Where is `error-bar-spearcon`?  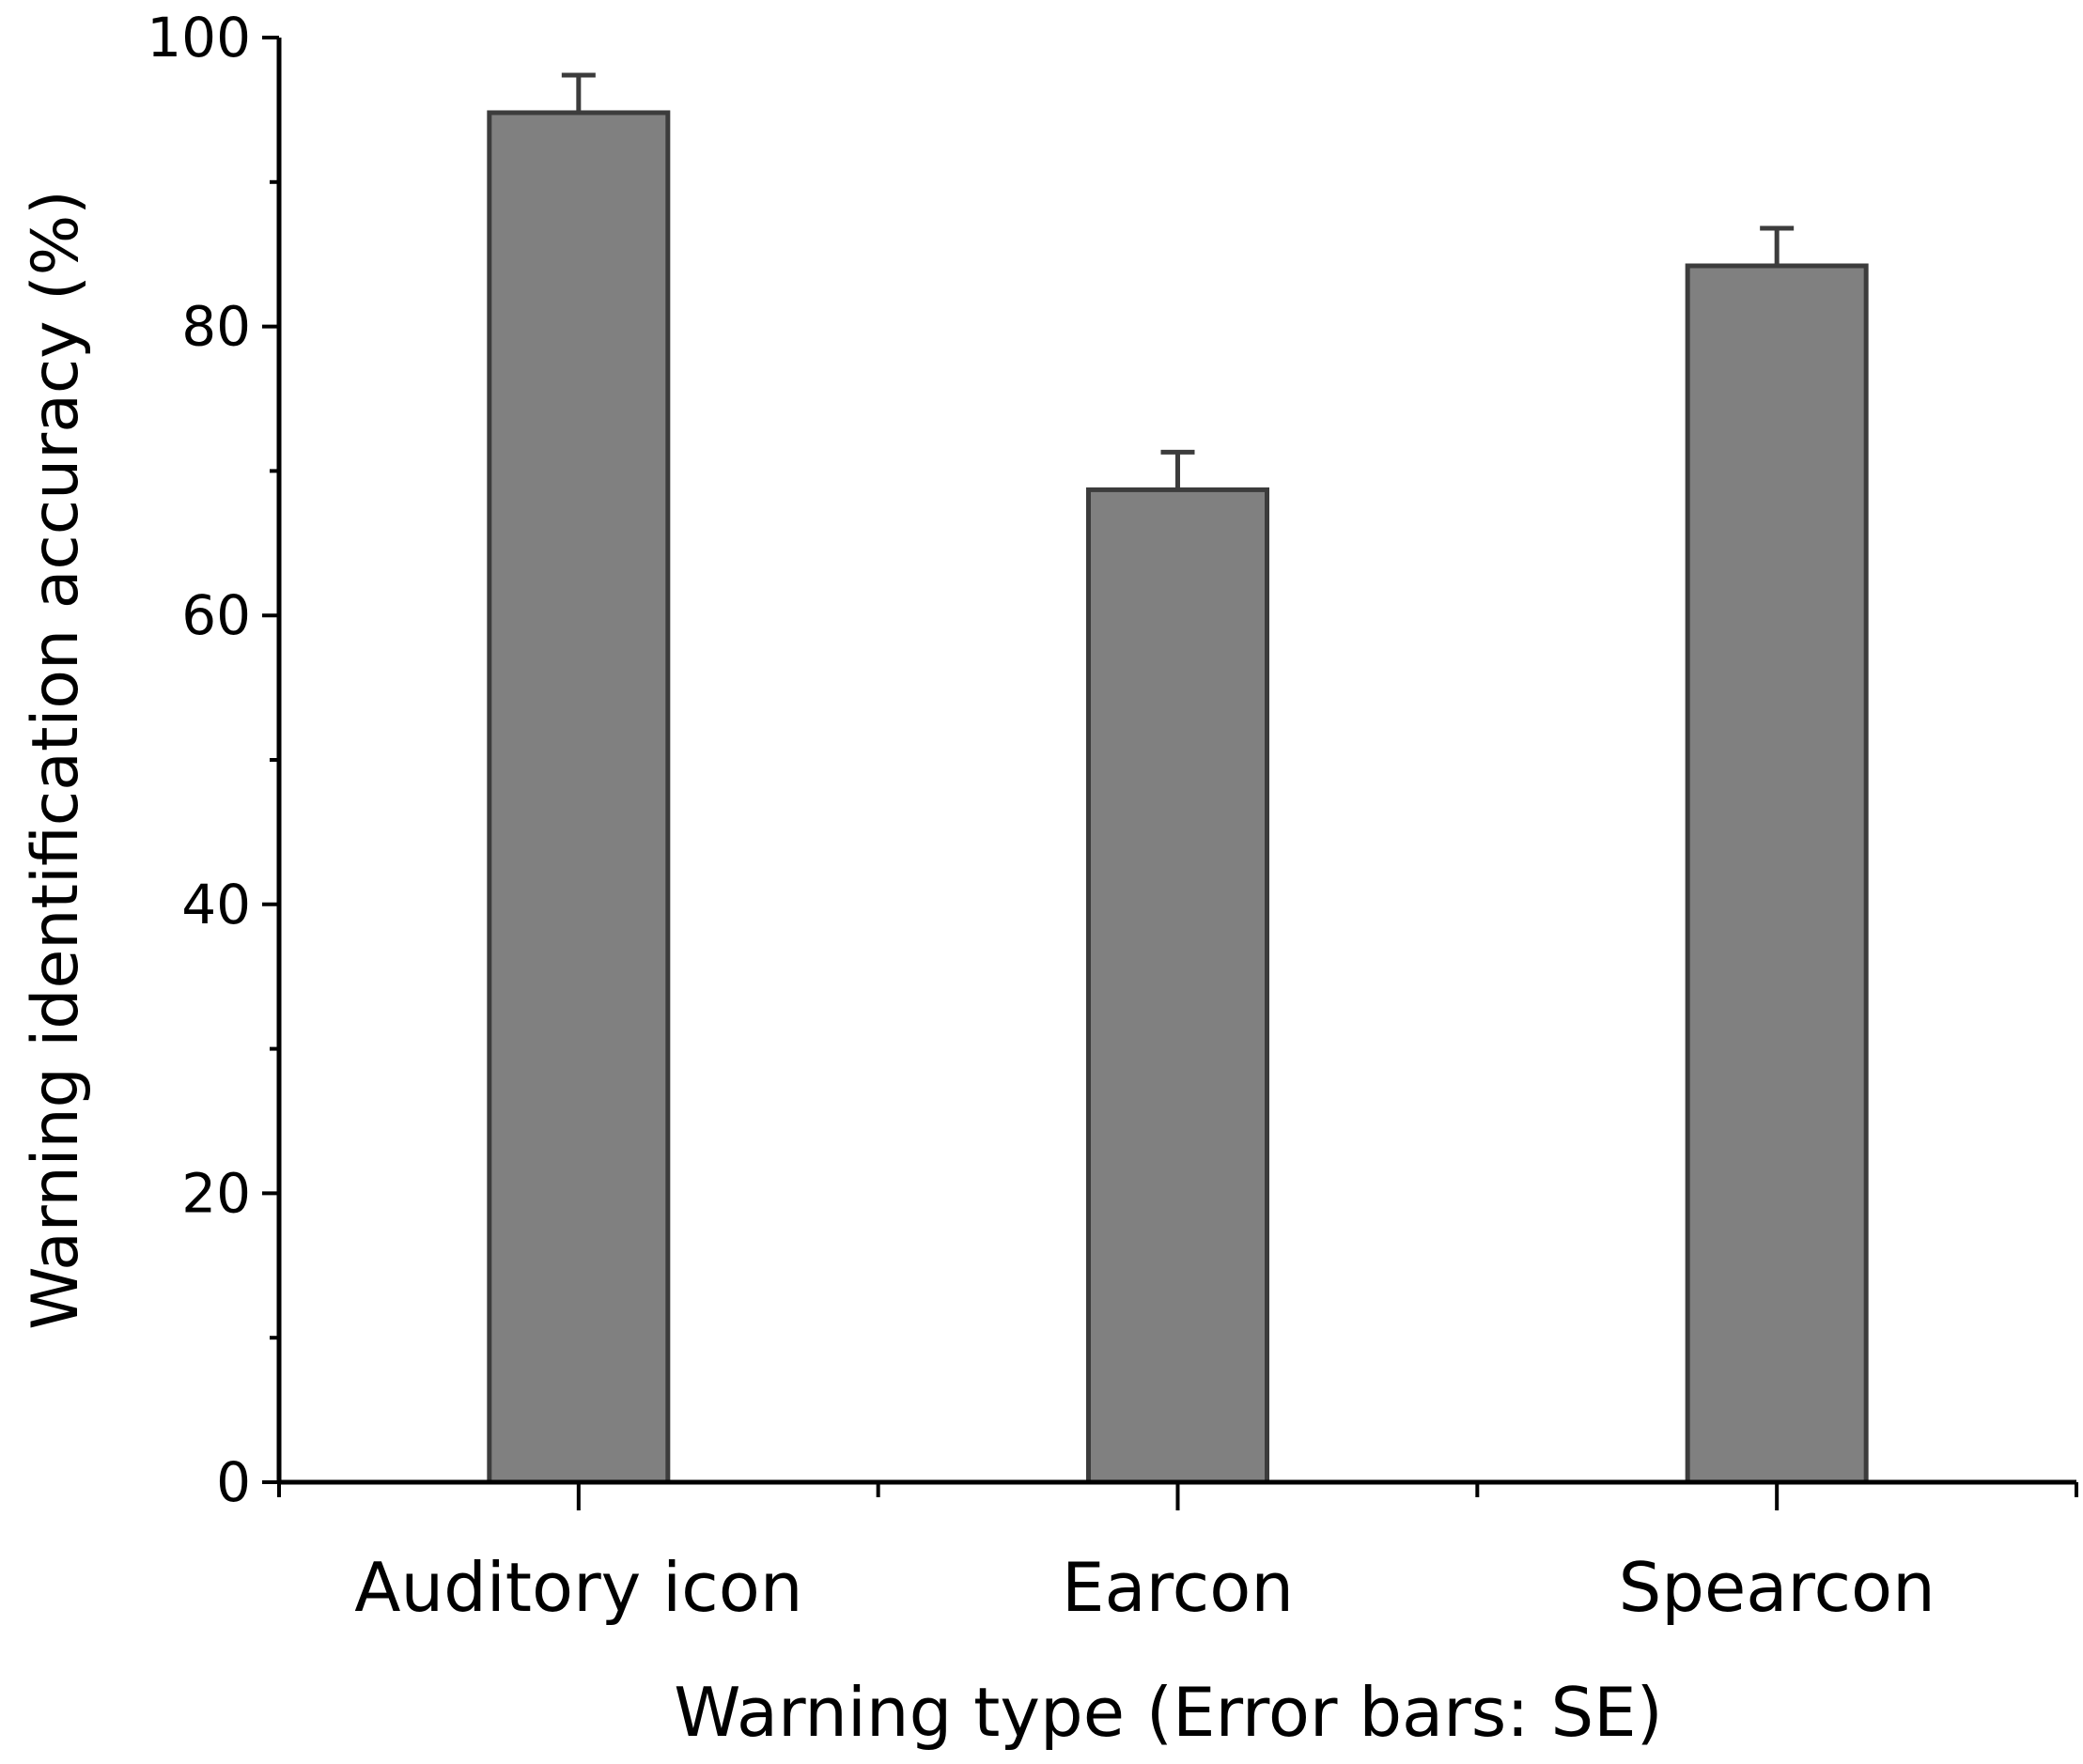
error-bar-spearcon is located at coordinates (1777, 246).